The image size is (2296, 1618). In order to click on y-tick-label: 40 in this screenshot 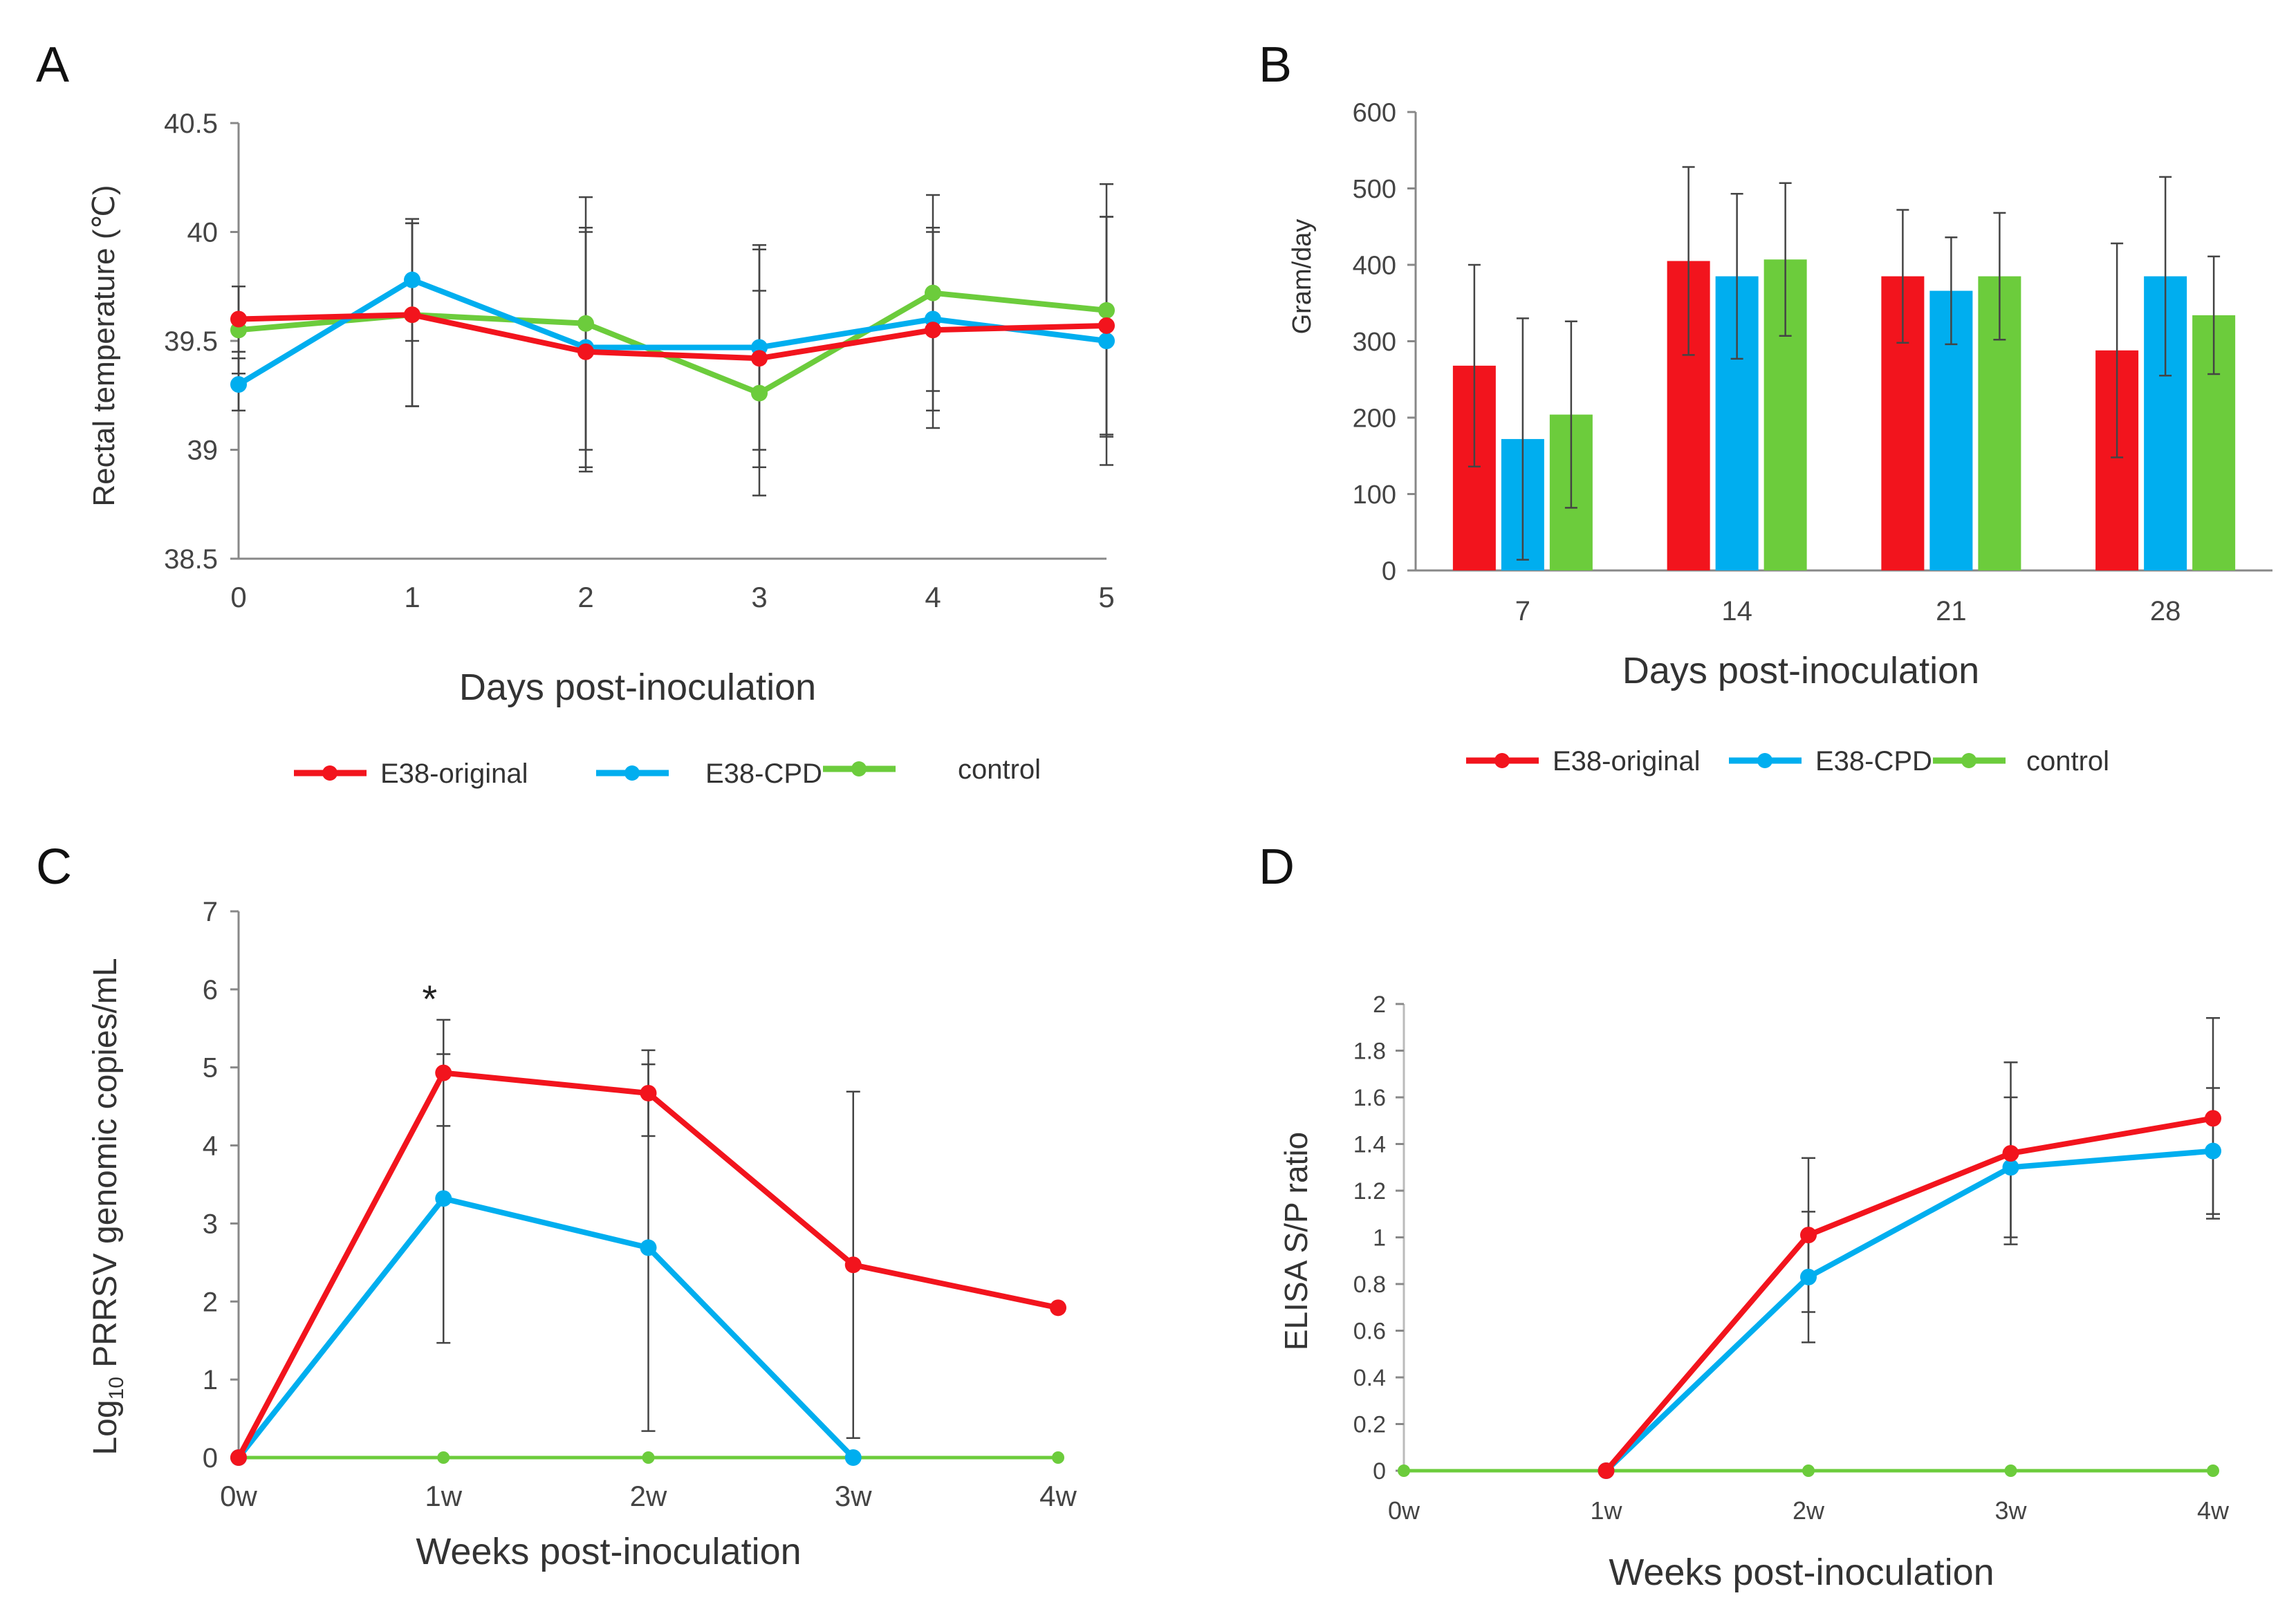, I will do `click(203, 233)`.